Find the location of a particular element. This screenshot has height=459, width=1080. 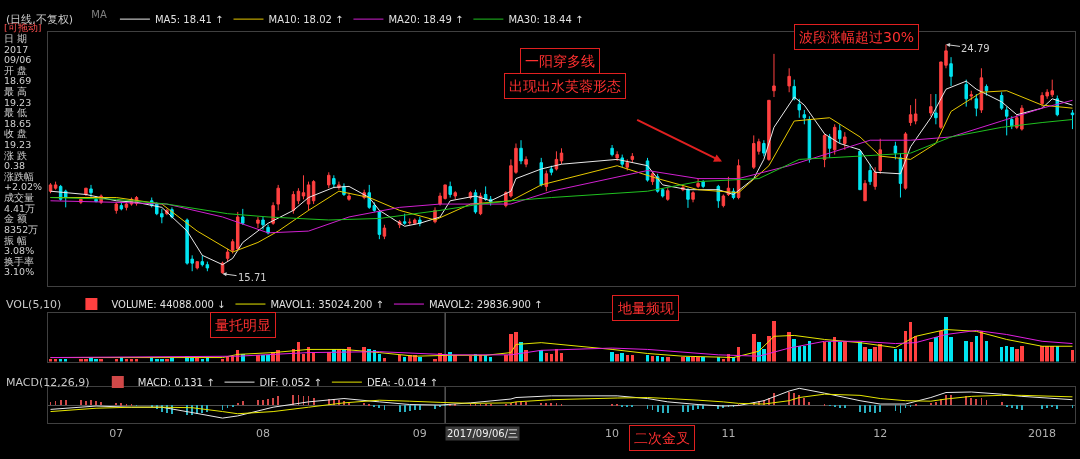

chart-title: MACD(12,26,9) is located at coordinates (48, 382).